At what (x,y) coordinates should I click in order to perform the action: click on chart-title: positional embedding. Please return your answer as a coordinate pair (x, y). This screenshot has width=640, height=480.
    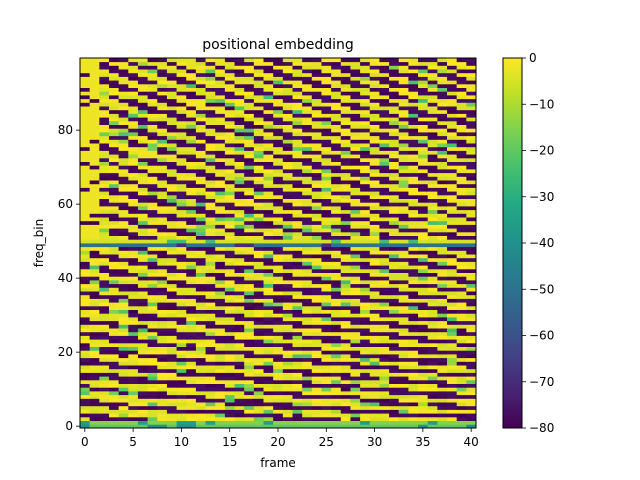
    Looking at the image, I should click on (278, 45).